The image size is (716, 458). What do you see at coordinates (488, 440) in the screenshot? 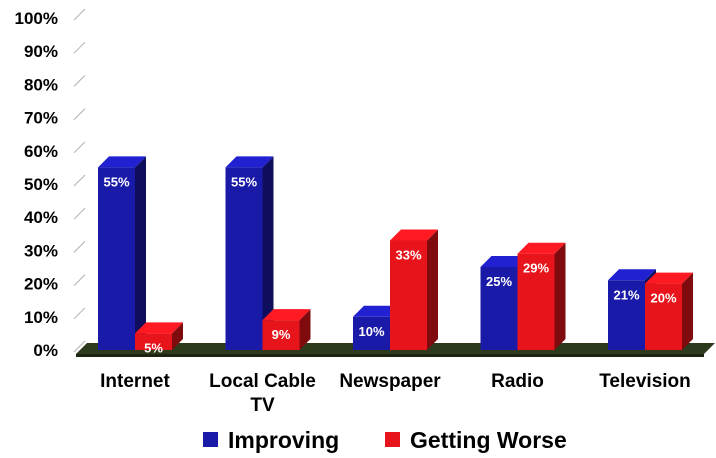
I see `legend-label: Getting Worse` at bounding box center [488, 440].